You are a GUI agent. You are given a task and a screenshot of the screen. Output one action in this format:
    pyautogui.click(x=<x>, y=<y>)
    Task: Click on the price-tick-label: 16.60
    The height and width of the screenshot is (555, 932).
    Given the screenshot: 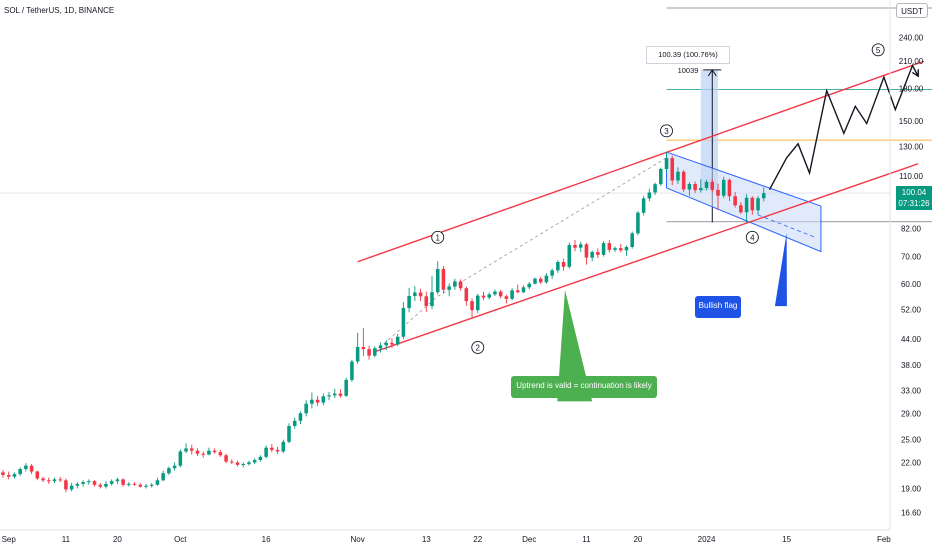 What is the action you would take?
    pyautogui.click(x=911, y=513)
    